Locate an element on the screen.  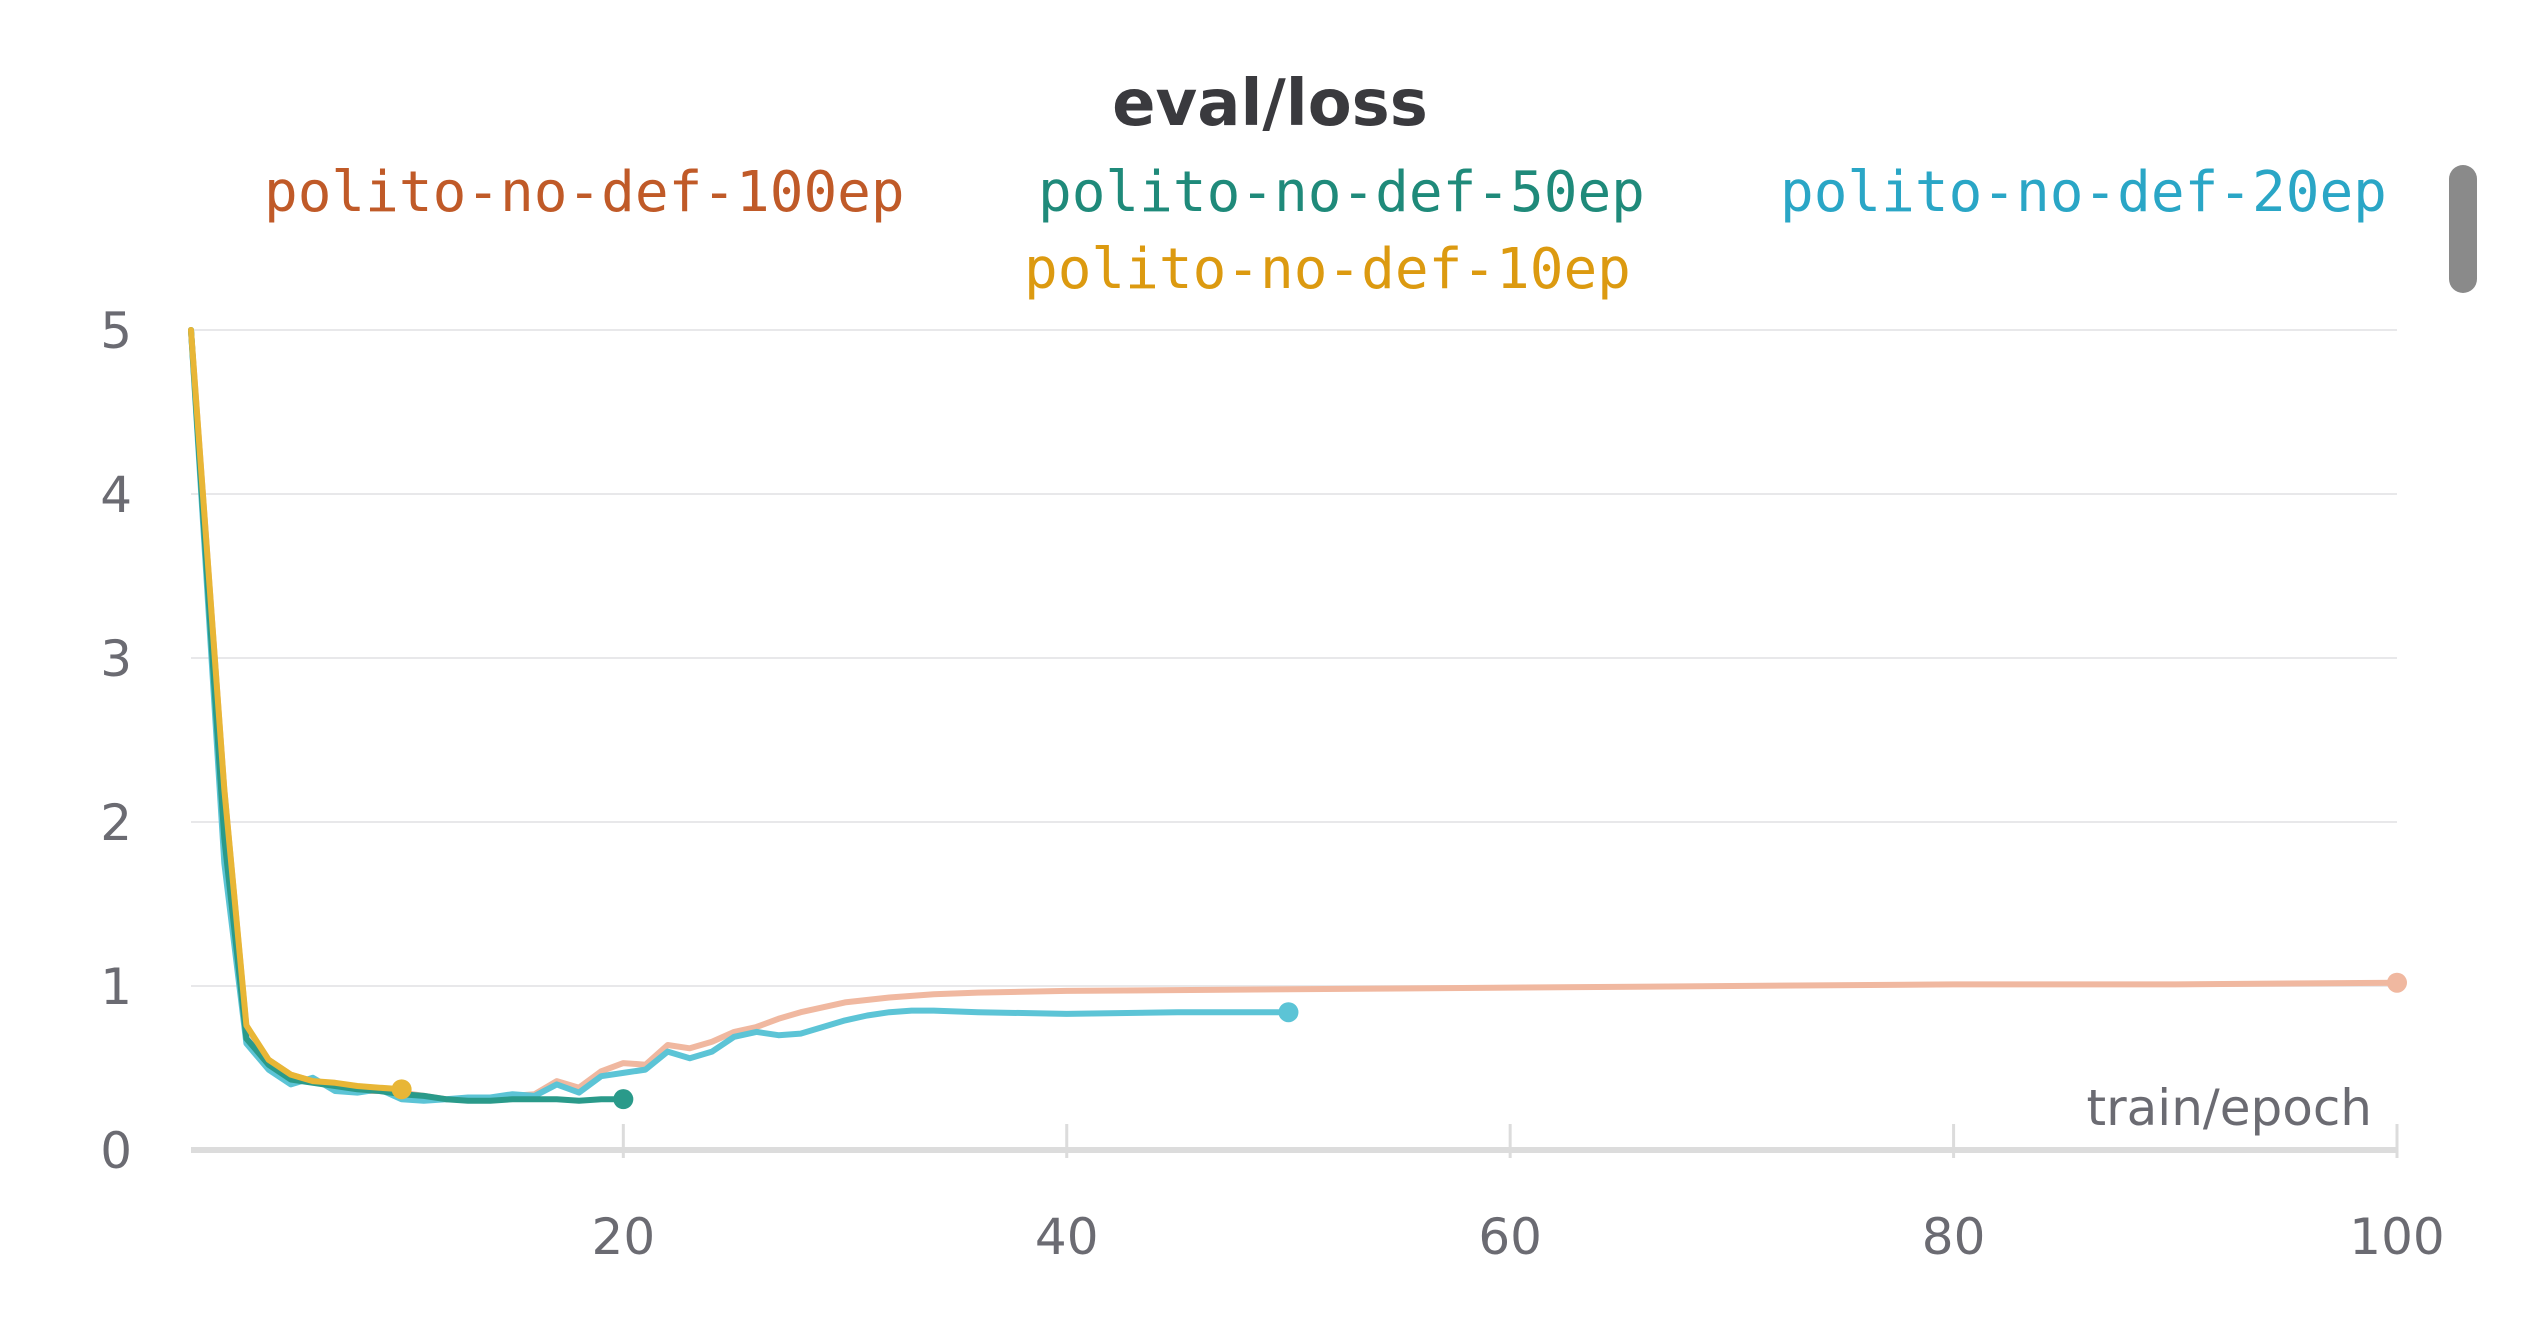
legend-item-50ep: polito-no-def-50ep is located at coordinates (1341, 192).